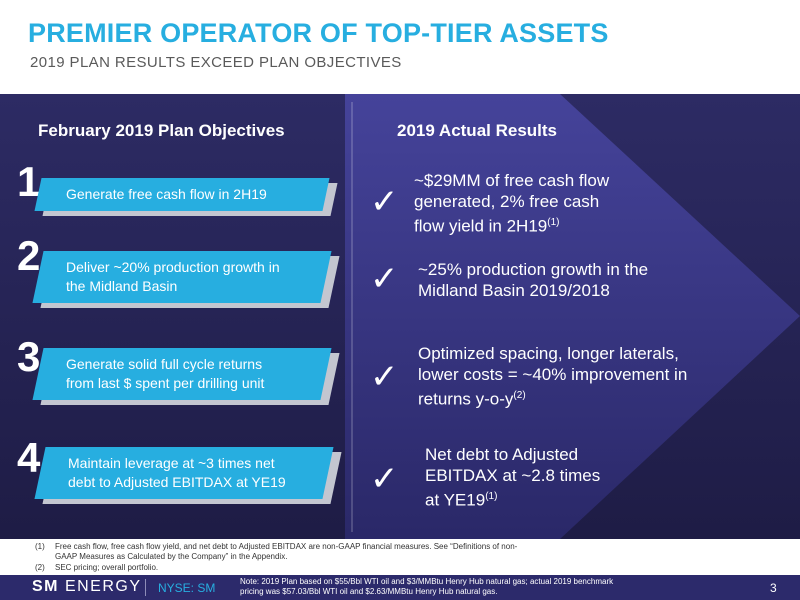 Image resolution: width=800 pixels, height=600 pixels. What do you see at coordinates (122, 286) in the screenshot?
I see `objective-text: the Midland Basin` at bounding box center [122, 286].